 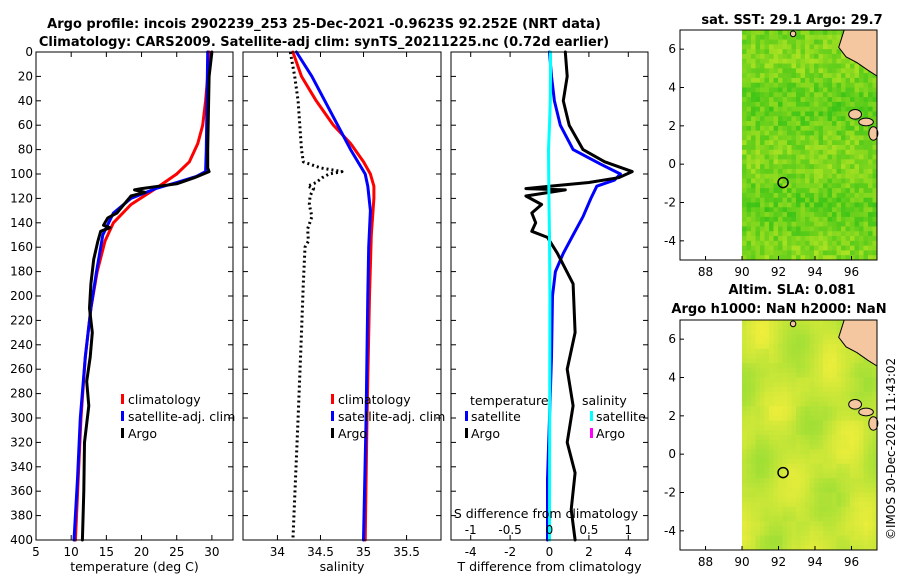 What do you see at coordinates (792, 290) in the screenshot?
I see `sla-map-title-line1: Altim. SLA: 0.081` at bounding box center [792, 290].